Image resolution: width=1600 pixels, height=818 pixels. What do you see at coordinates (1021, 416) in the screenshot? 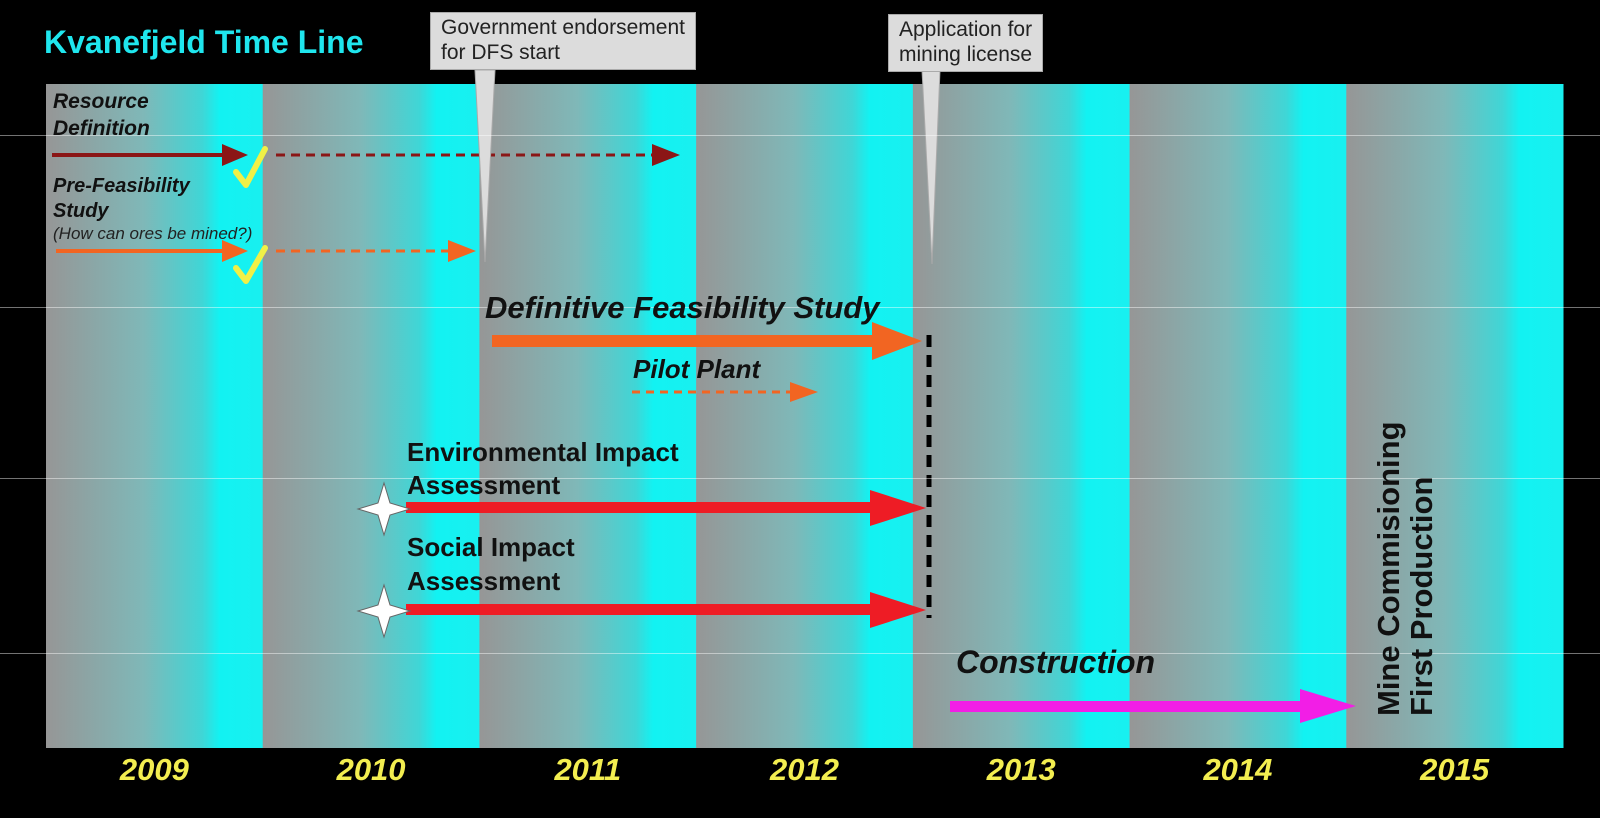
I see `year-band-2013` at bounding box center [1021, 416].